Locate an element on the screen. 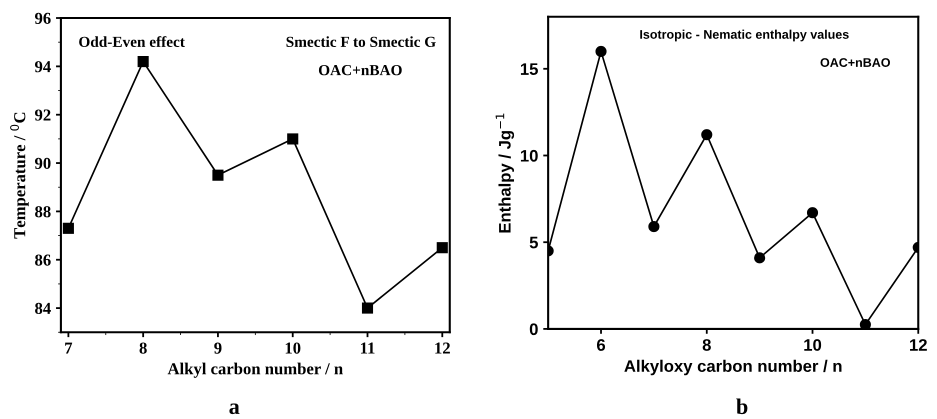  y-tick-label: 84 is located at coordinates (43, 308).